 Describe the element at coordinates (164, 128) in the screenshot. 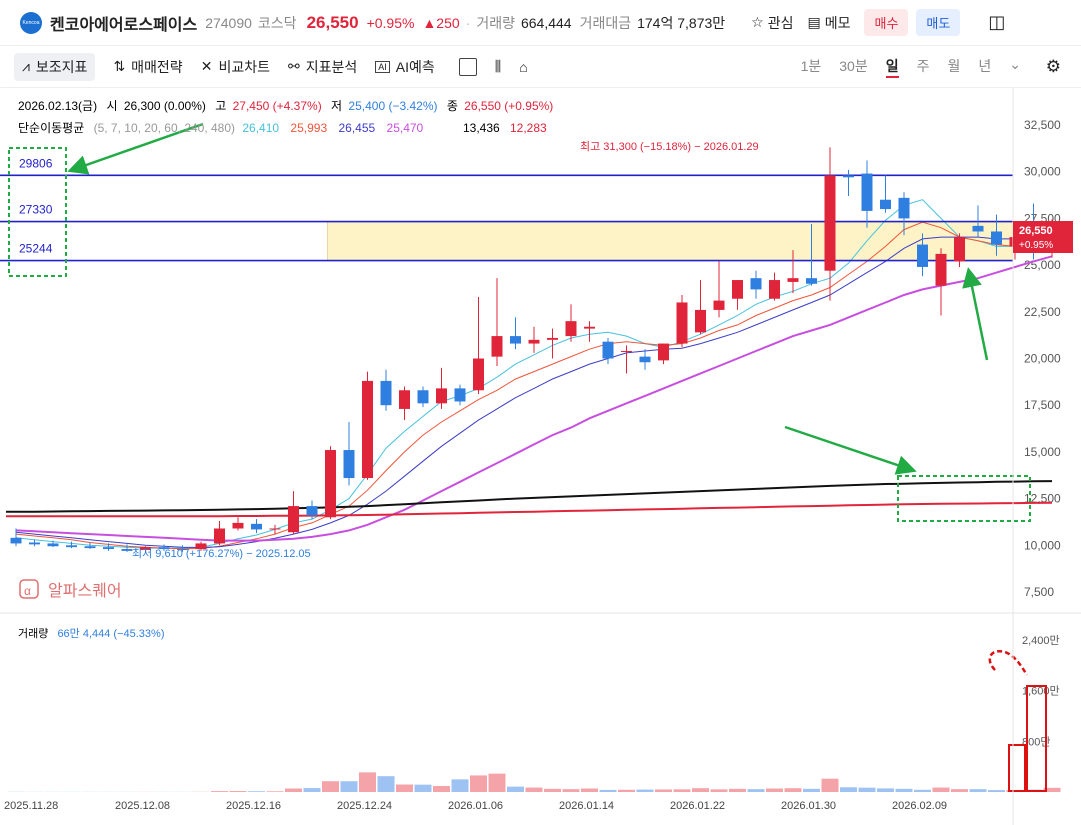

I see `ma-periods: (5, 7, 10, 20, 60, 240, 480)` at that location.